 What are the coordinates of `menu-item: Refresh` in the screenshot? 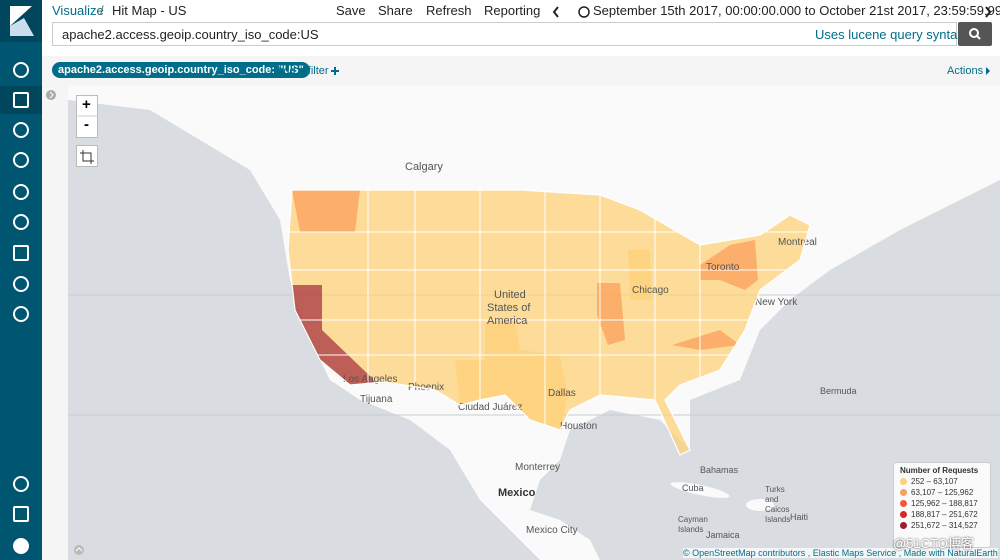 It's located at (449, 10).